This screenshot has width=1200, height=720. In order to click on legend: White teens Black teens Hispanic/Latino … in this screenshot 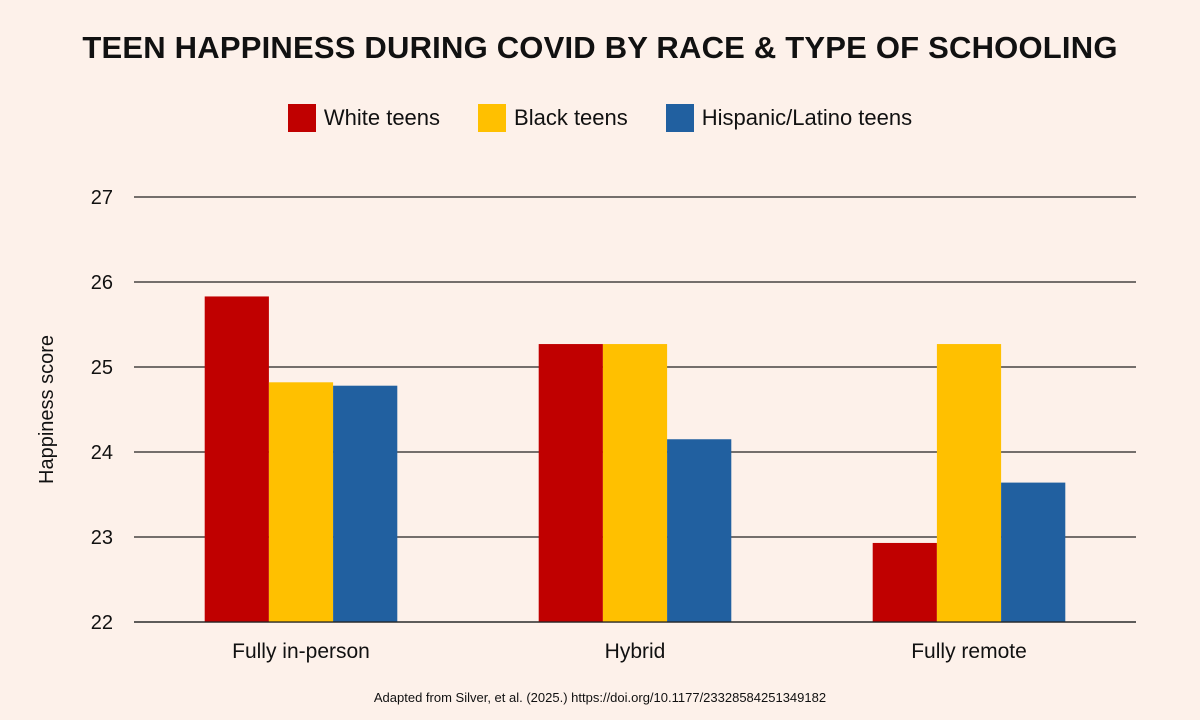, I will do `click(600, 118)`.